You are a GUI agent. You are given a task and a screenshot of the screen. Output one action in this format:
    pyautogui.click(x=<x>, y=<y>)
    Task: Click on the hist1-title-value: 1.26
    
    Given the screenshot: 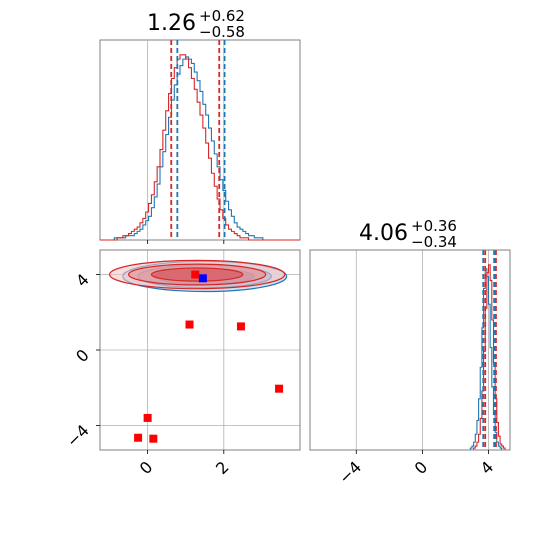 What is the action you would take?
    pyautogui.click(x=171, y=23)
    